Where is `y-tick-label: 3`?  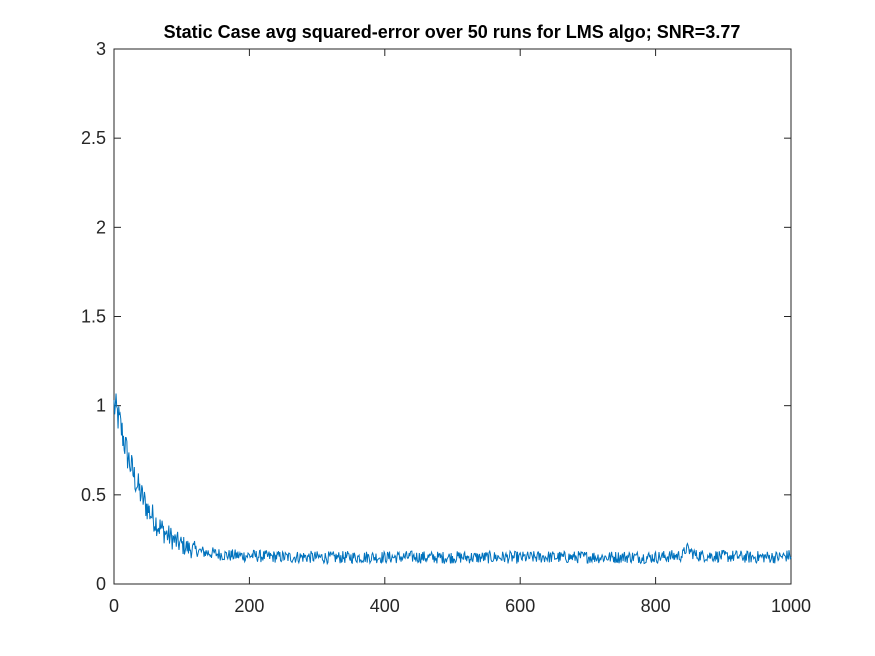
y-tick-label: 3 is located at coordinates (101, 49).